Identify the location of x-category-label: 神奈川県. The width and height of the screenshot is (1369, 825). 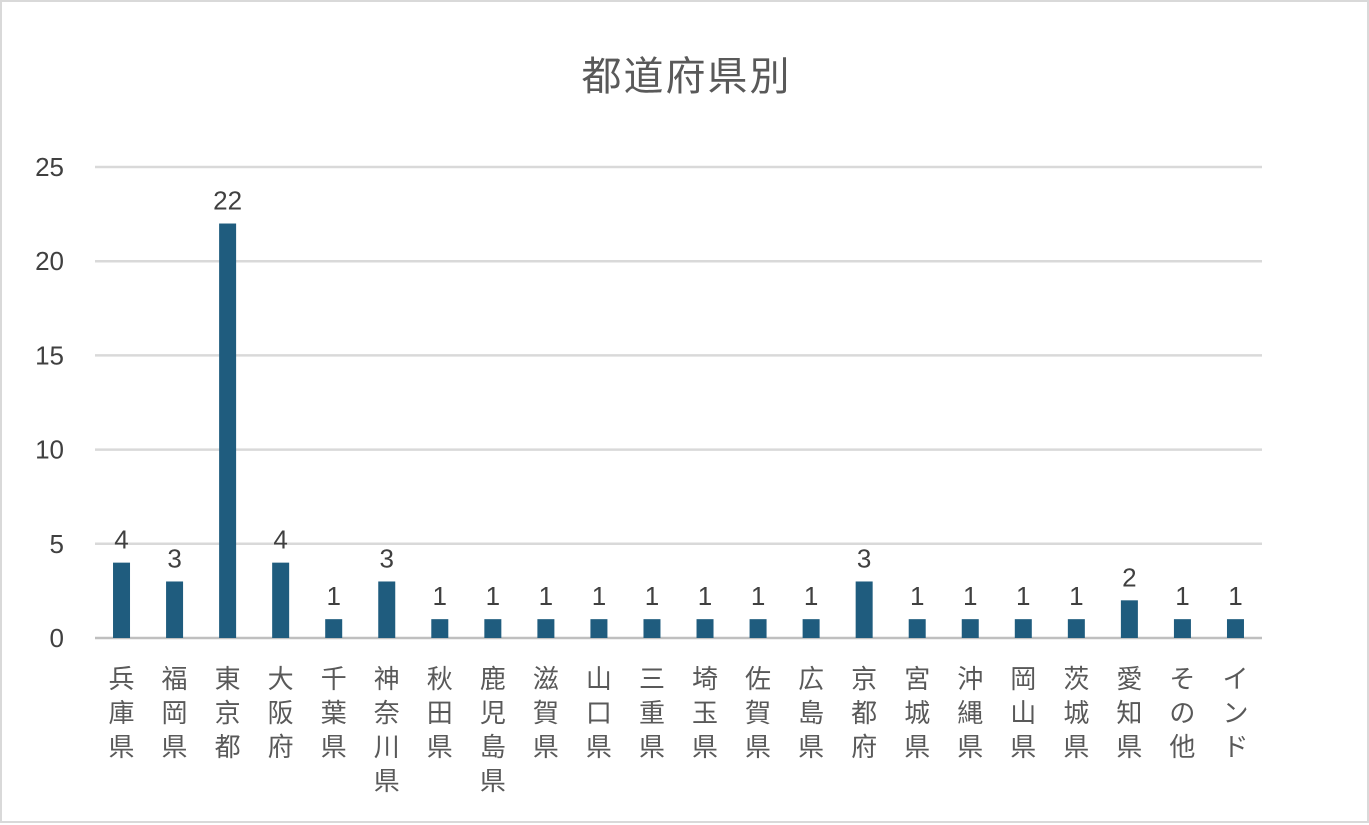
(387, 731).